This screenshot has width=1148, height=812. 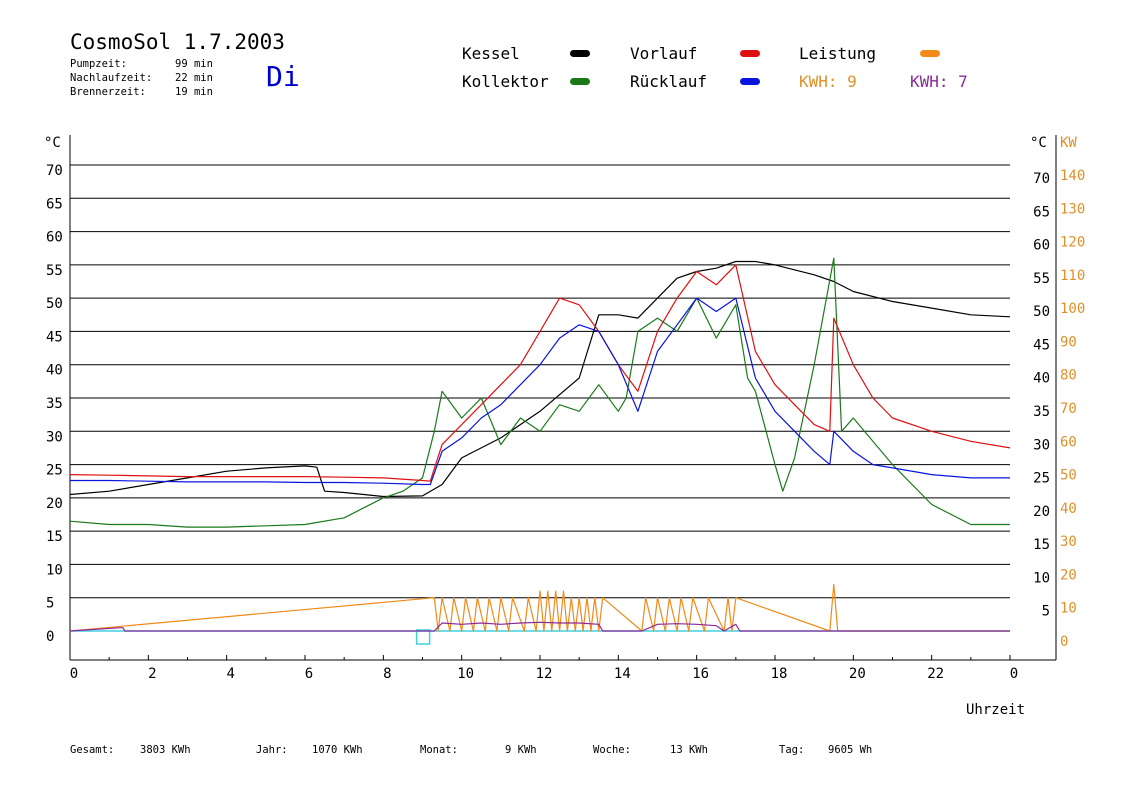 I want to click on y-tick-label-kw: 100, so click(x=1072, y=309).